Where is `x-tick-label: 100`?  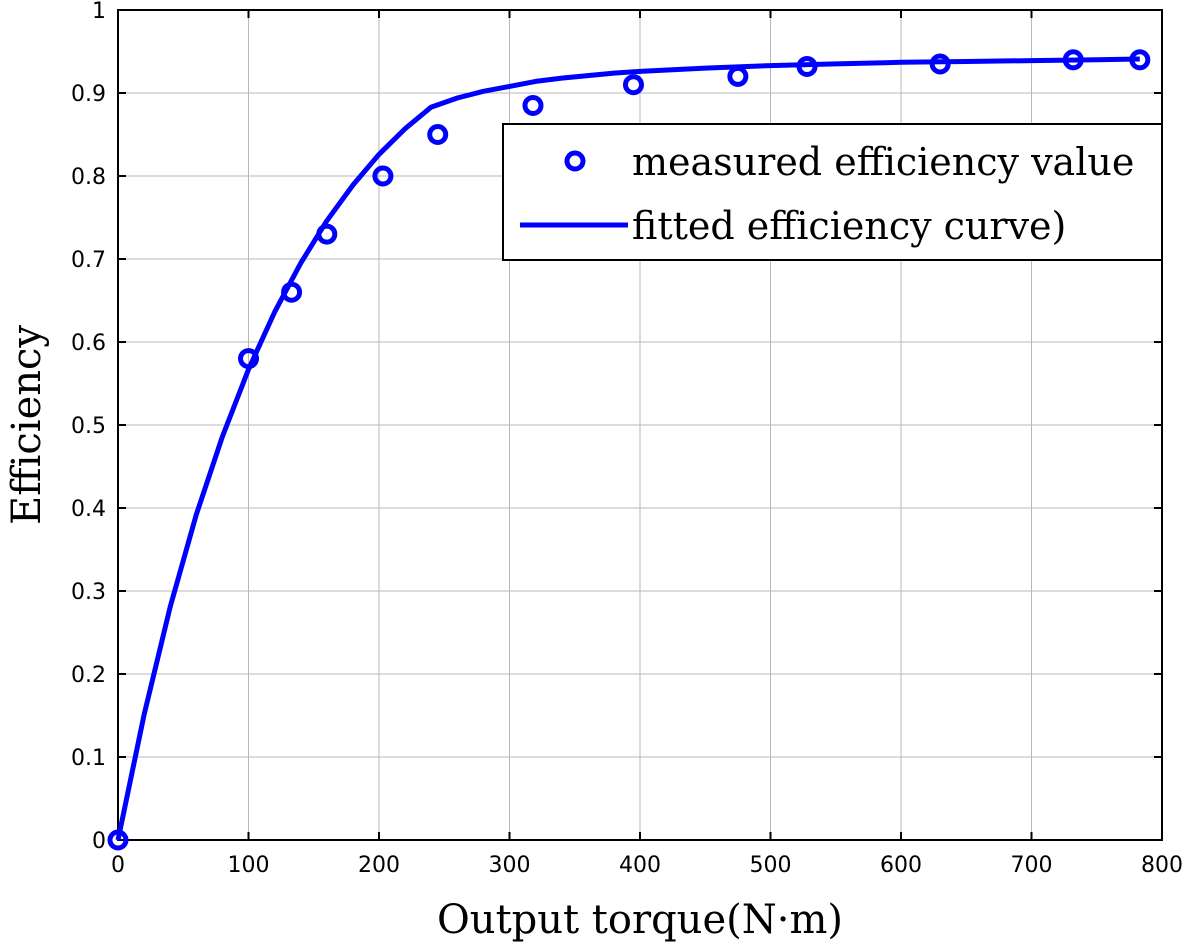
x-tick-label: 100 is located at coordinates (249, 865).